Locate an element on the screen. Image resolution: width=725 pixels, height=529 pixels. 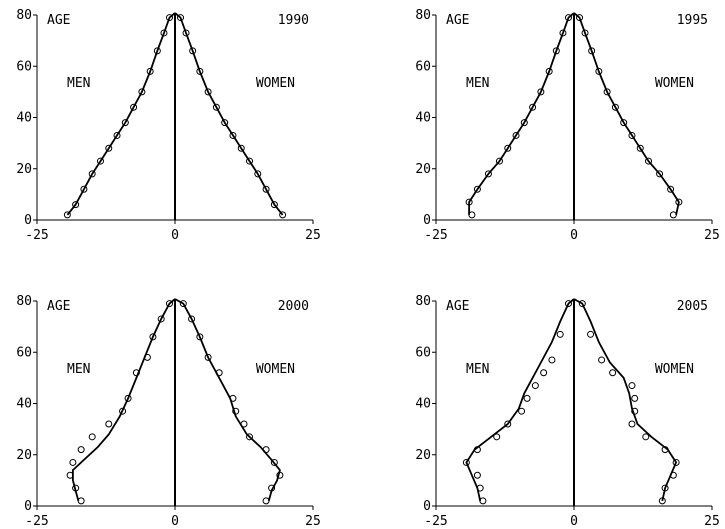
x-tick-label: -25 is located at coordinates (36, 235).